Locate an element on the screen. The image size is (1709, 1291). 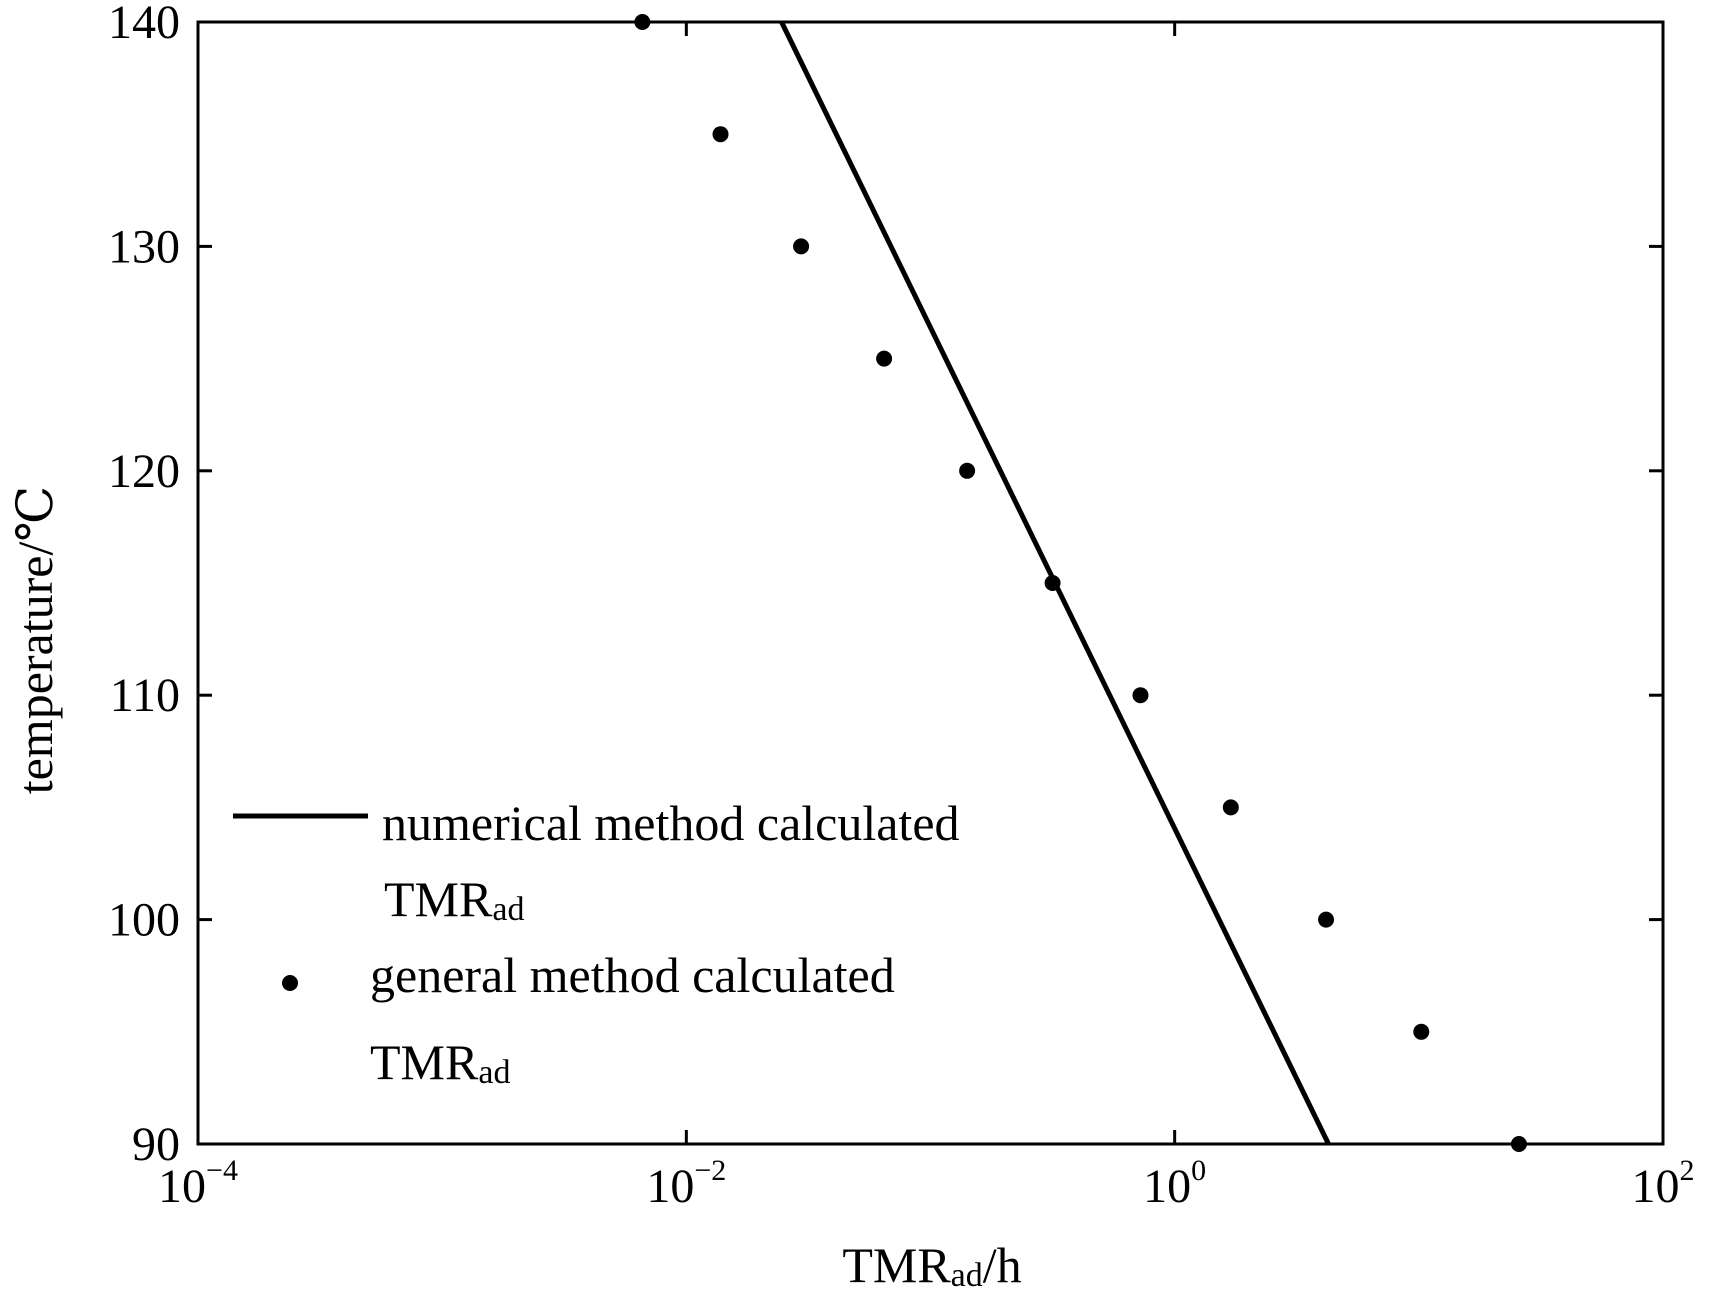
y-tick-label: 110 is located at coordinates (145, 695).